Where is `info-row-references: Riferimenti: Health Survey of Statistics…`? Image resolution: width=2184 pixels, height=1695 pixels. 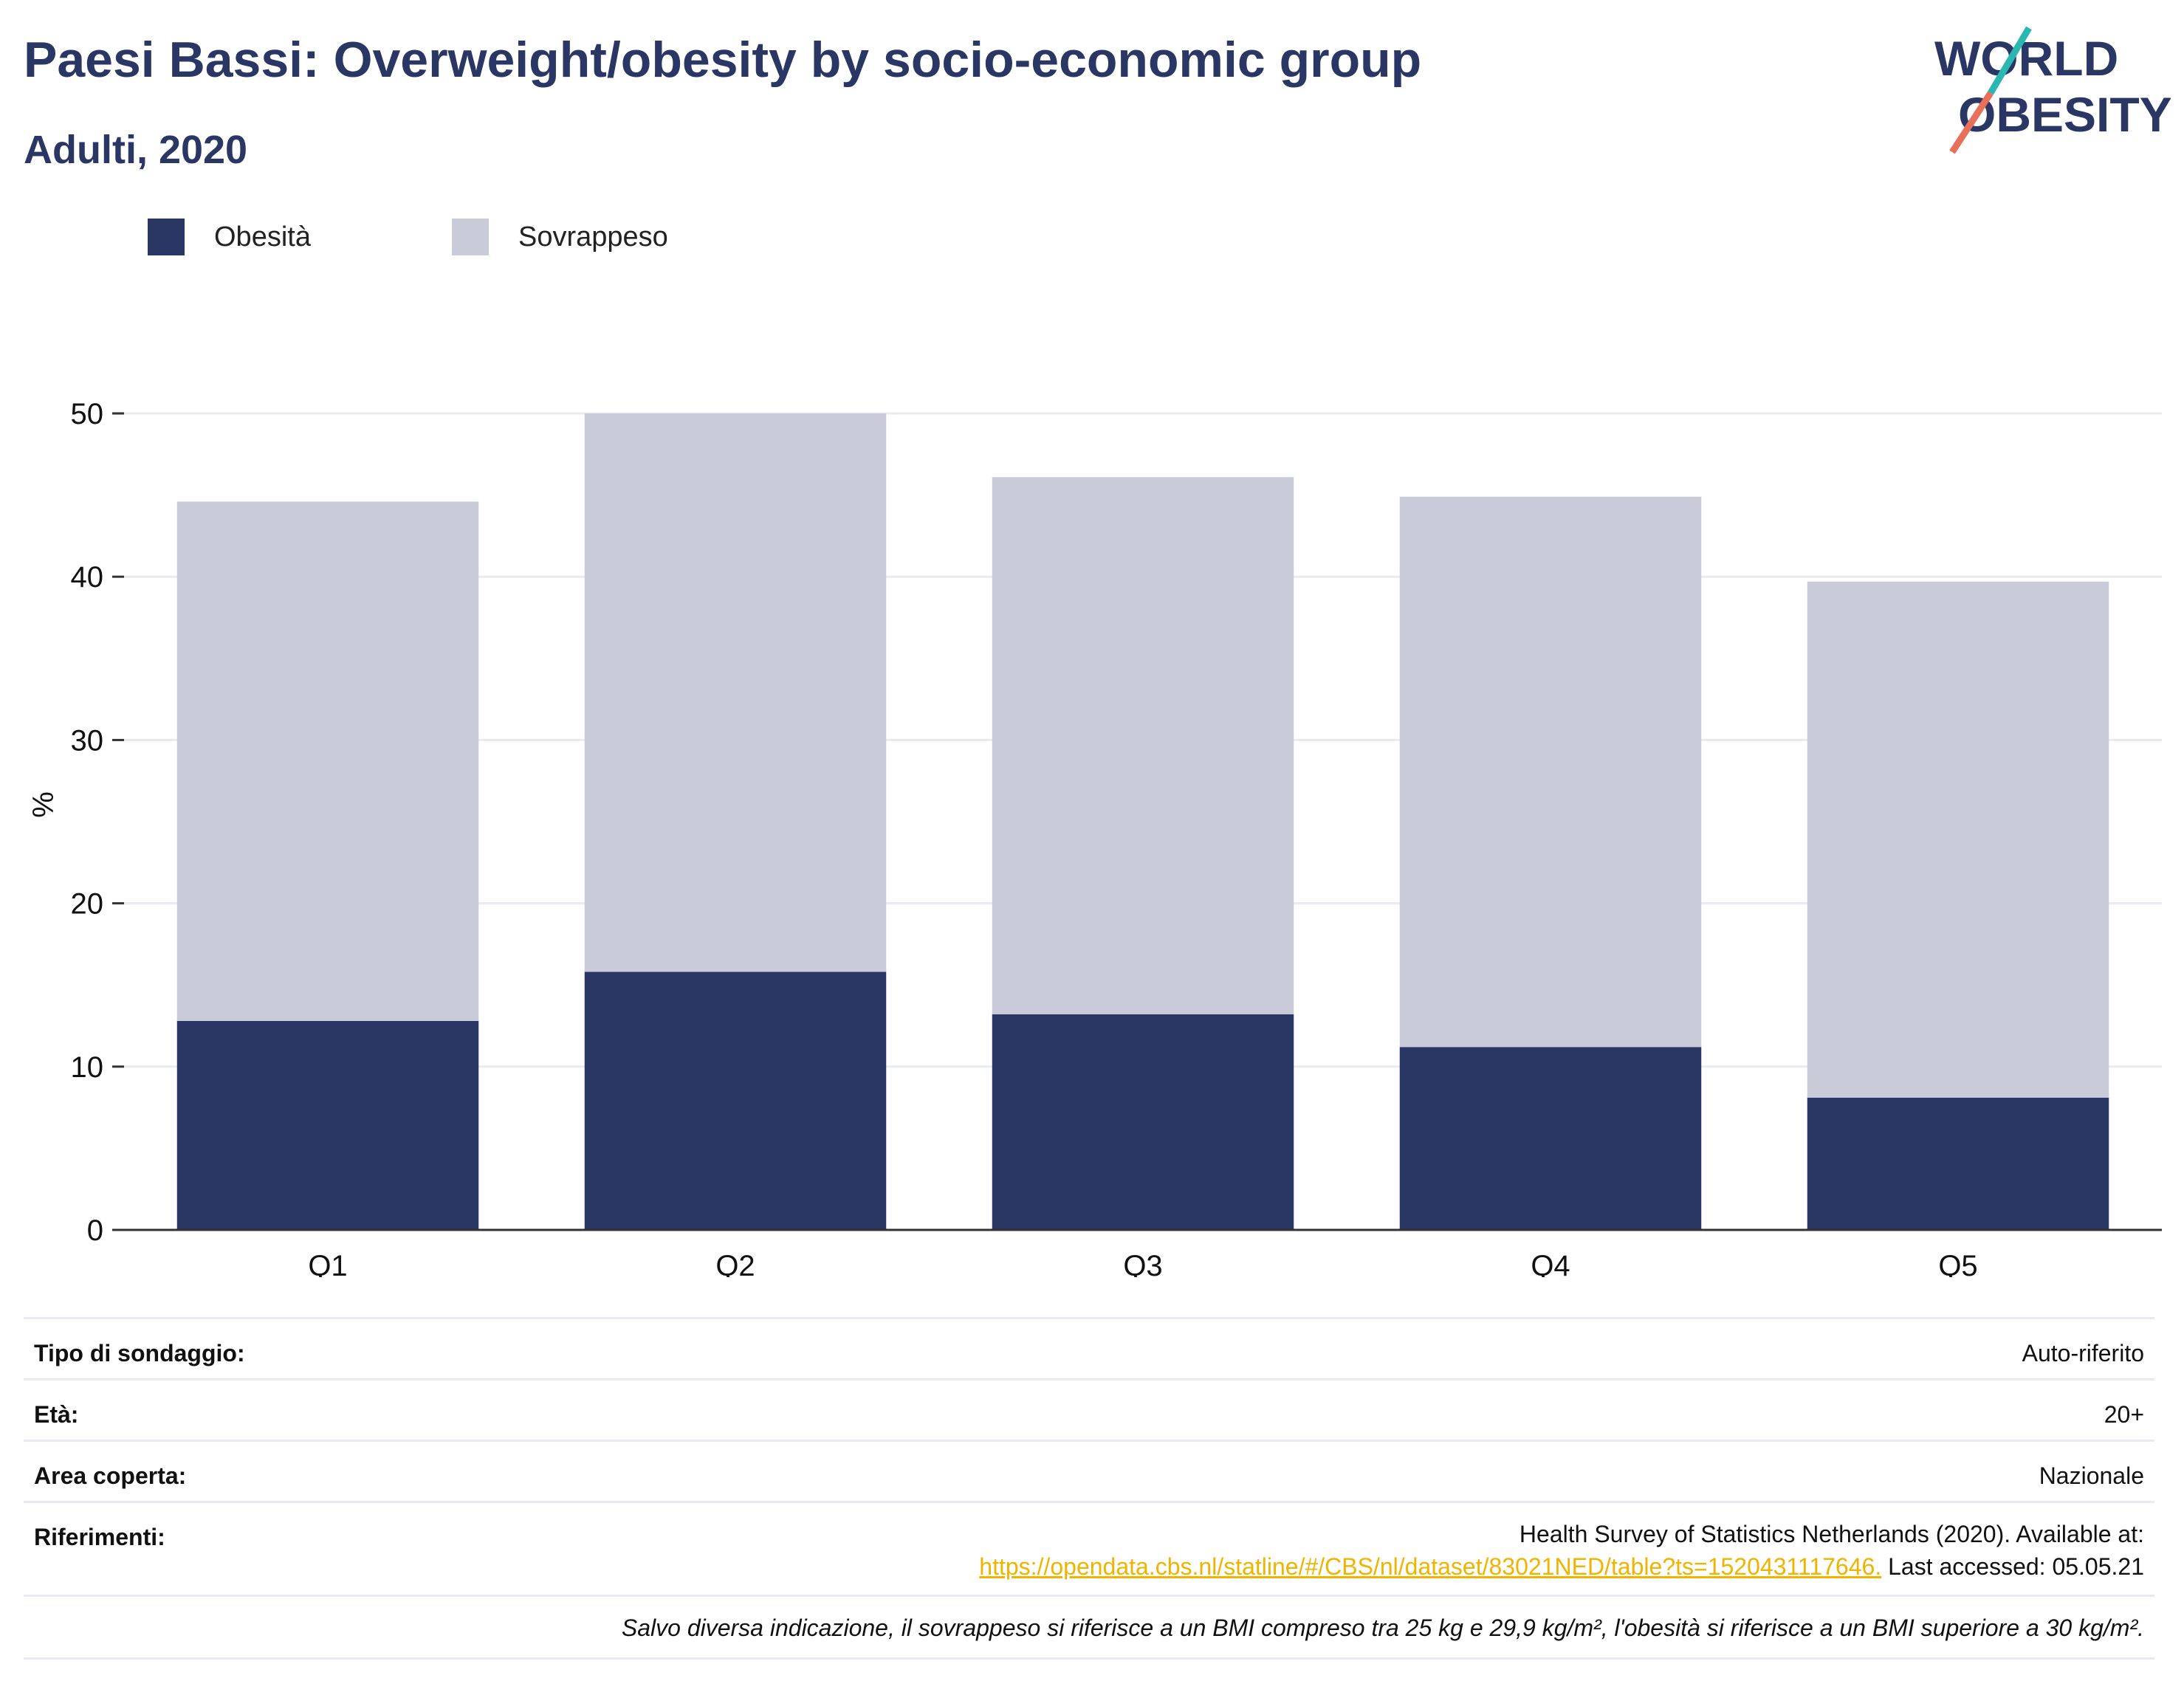 info-row-references: Riferimenti: Health Survey of Statistics… is located at coordinates (1089, 1548).